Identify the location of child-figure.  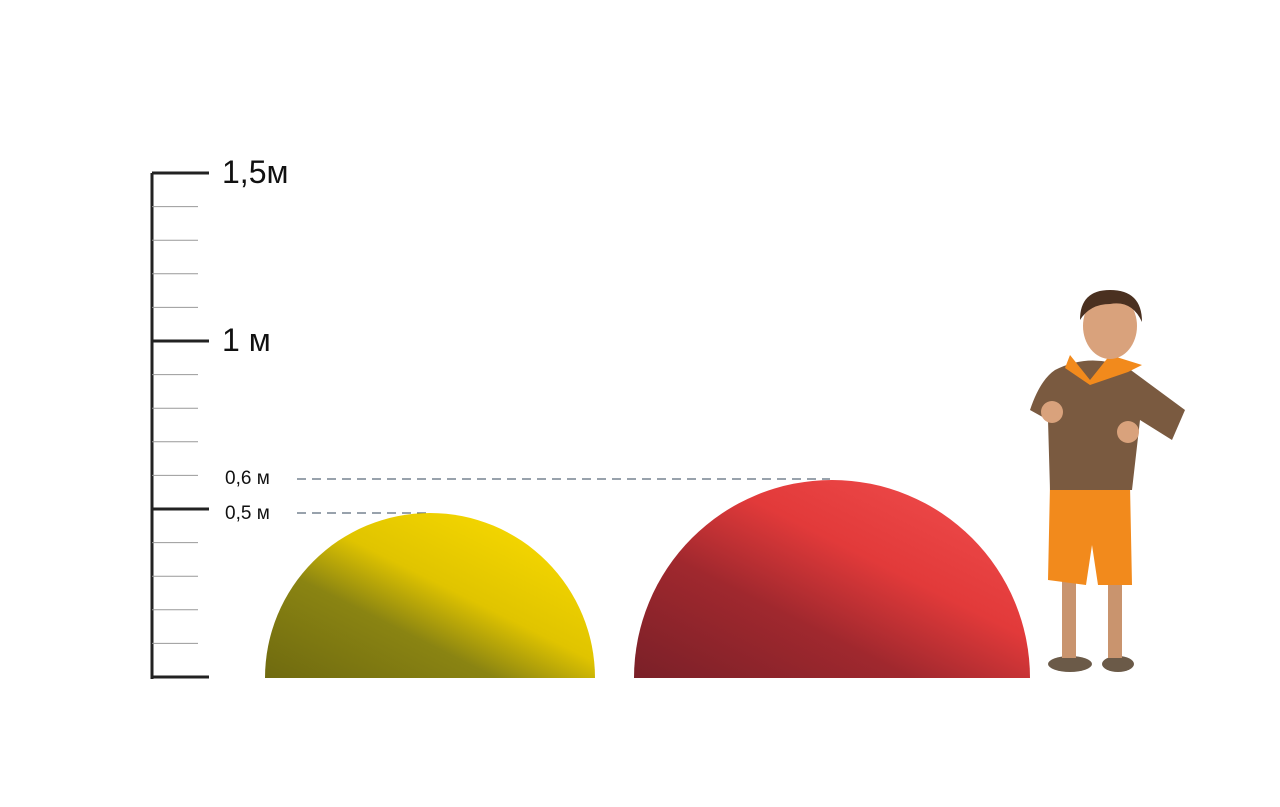
(1107, 481).